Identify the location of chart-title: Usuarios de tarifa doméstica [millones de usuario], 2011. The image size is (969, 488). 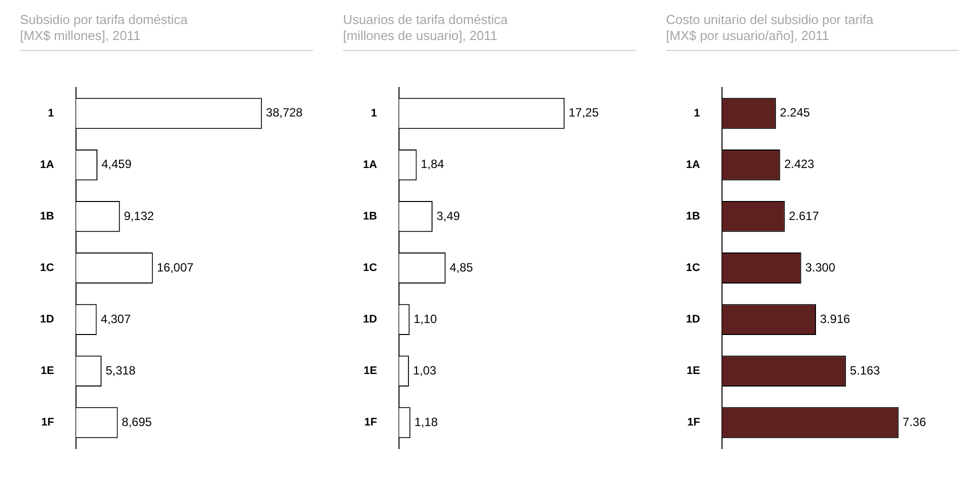
(426, 28).